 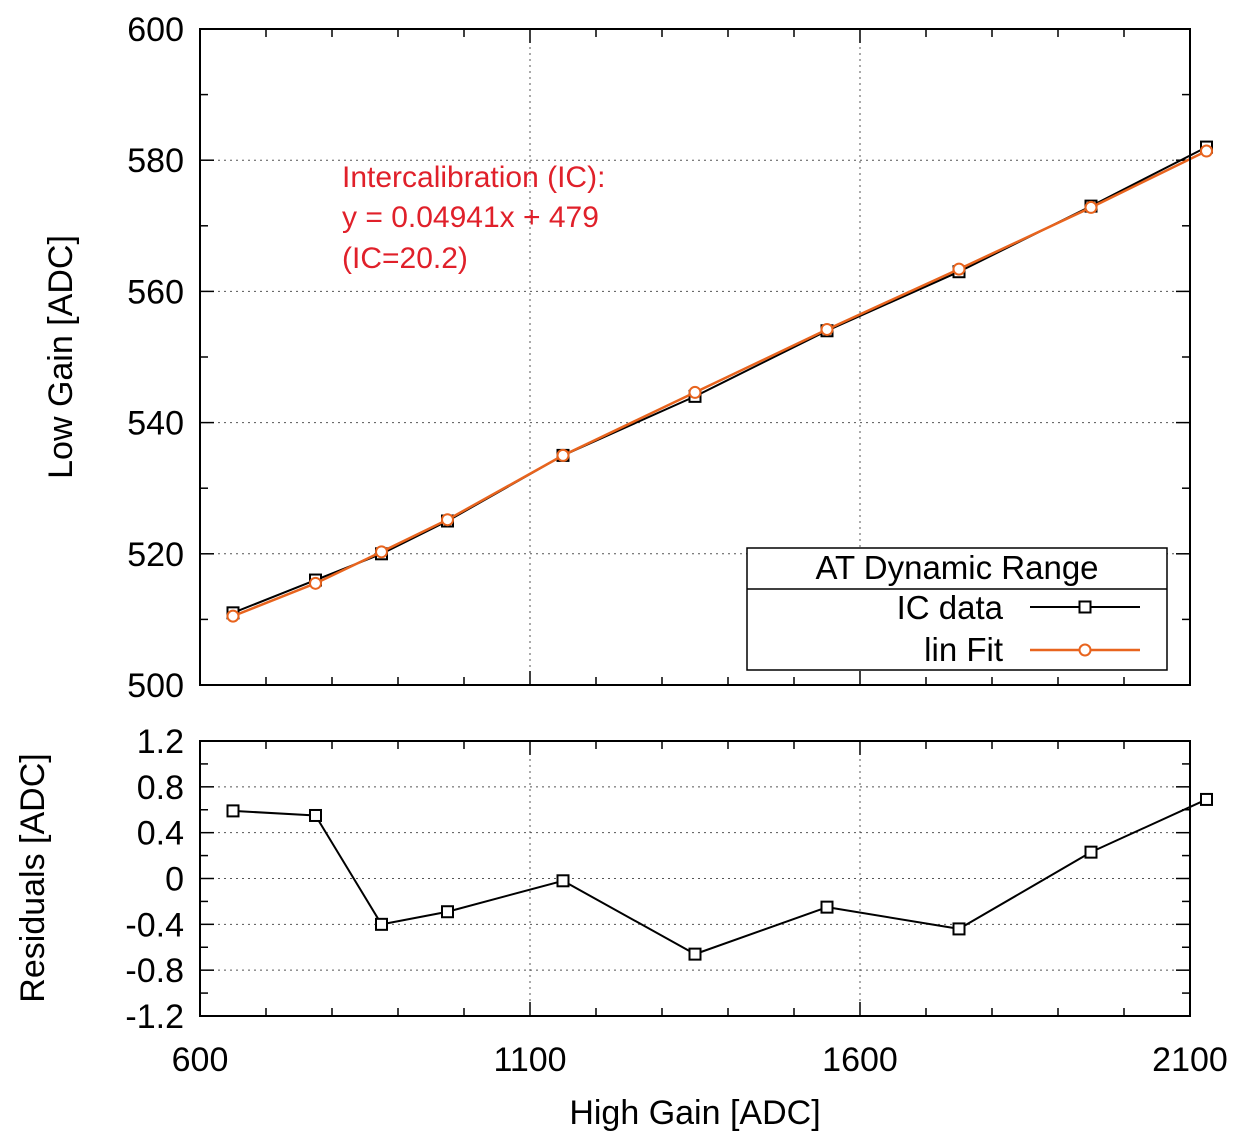 What do you see at coordinates (160, 788) in the screenshot?
I see `residuals-y-tick-label: 0.8` at bounding box center [160, 788].